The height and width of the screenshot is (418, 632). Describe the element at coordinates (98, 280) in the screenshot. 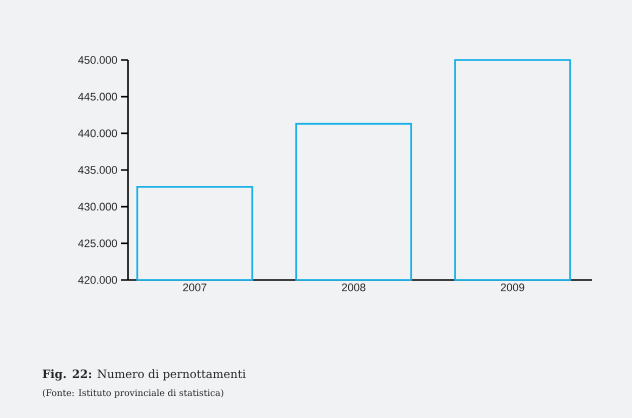

I see `y-tick-label: 420.000` at that location.